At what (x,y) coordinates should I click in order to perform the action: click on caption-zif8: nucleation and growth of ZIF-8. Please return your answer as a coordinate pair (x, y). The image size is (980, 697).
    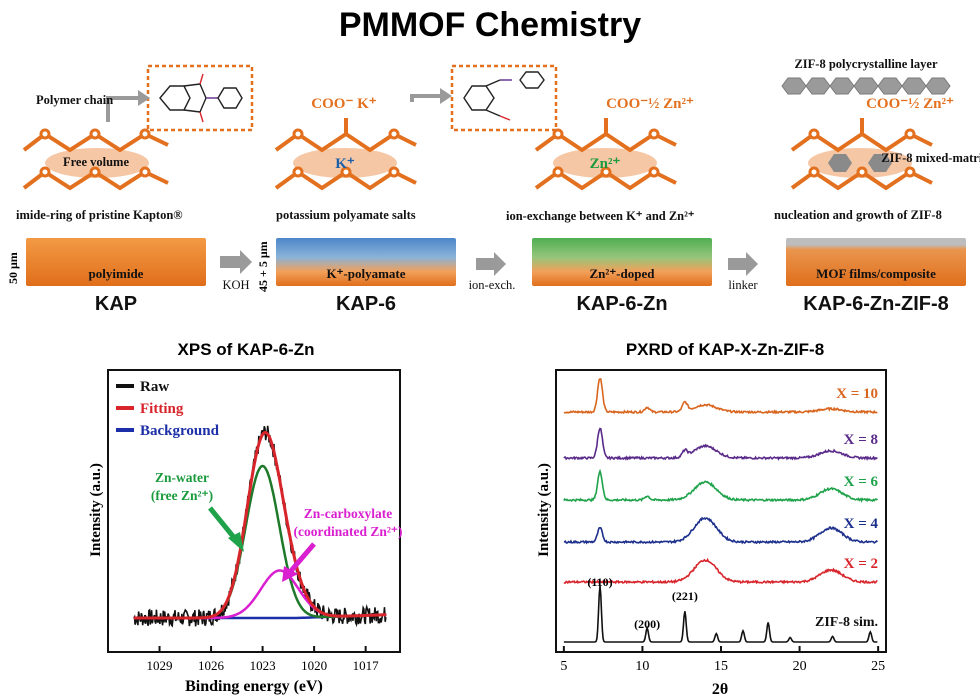
    Looking at the image, I should click on (858, 215).